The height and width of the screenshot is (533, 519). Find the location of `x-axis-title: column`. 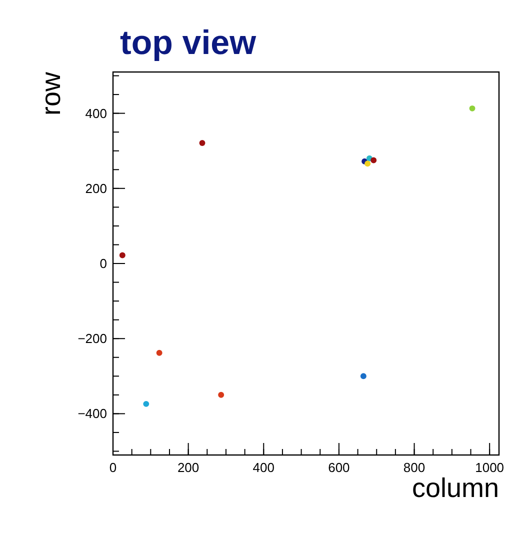

x-axis-title: column is located at coordinates (455, 488).